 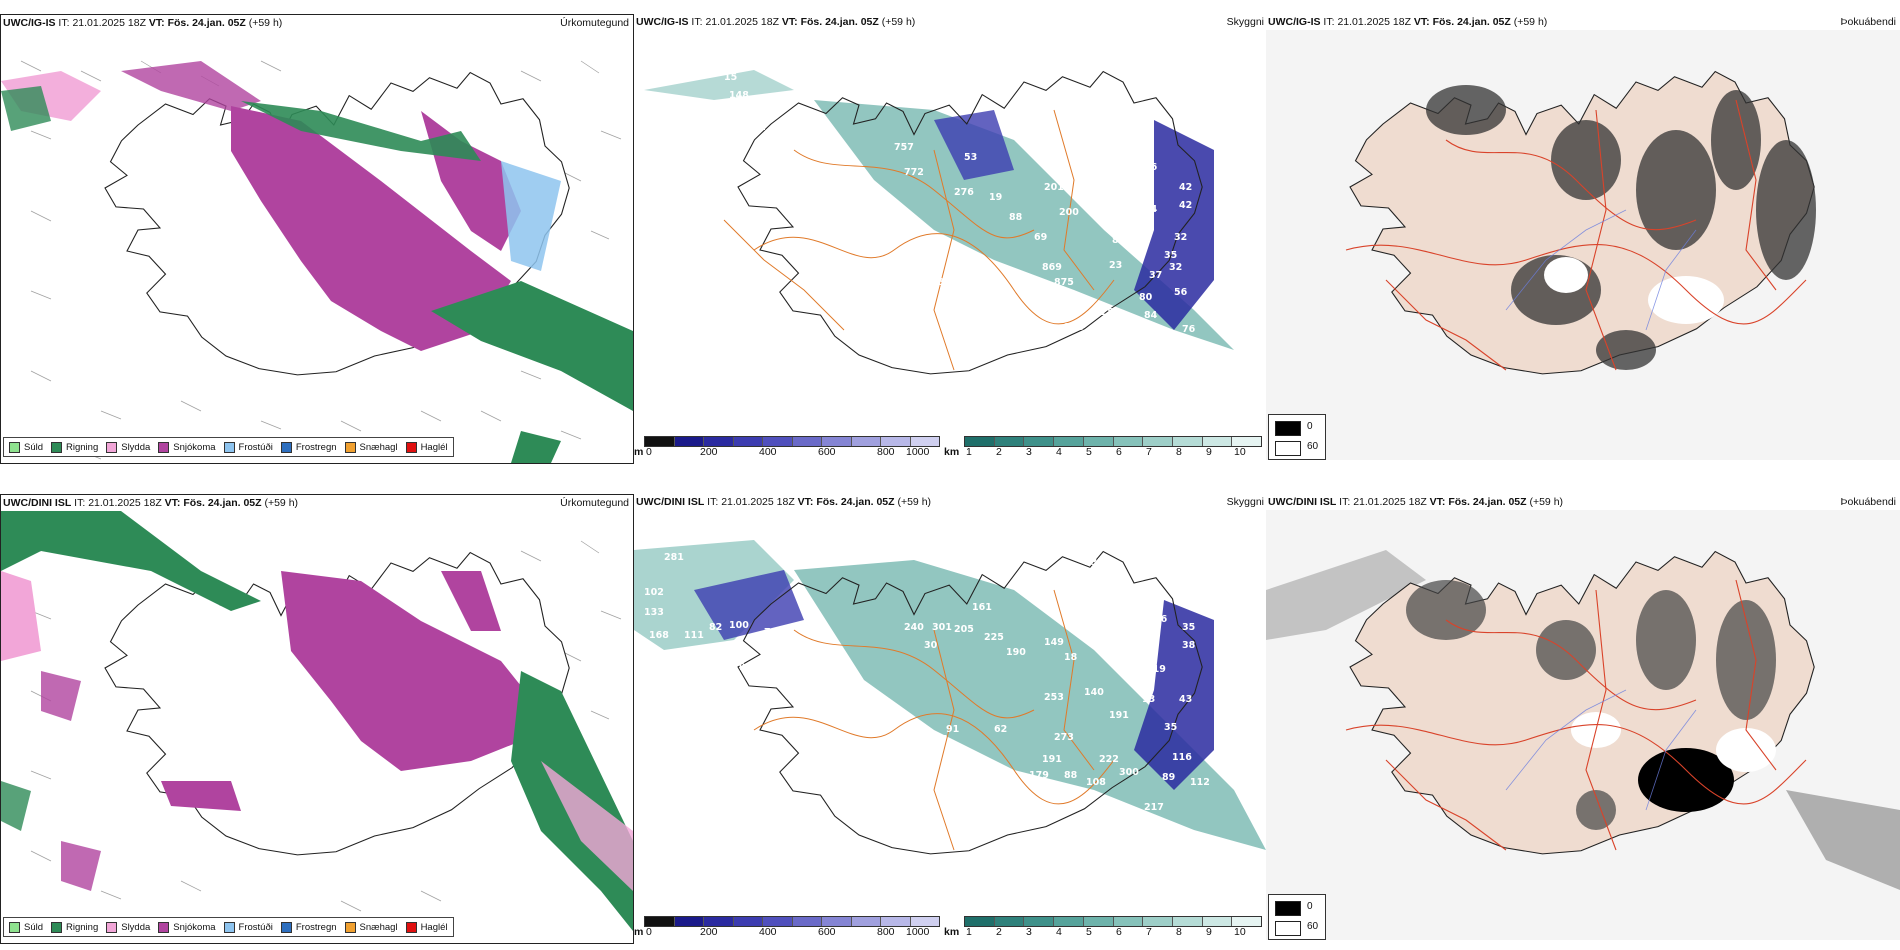 I want to click on legend-item: Frostregn, so click(x=308, y=447).